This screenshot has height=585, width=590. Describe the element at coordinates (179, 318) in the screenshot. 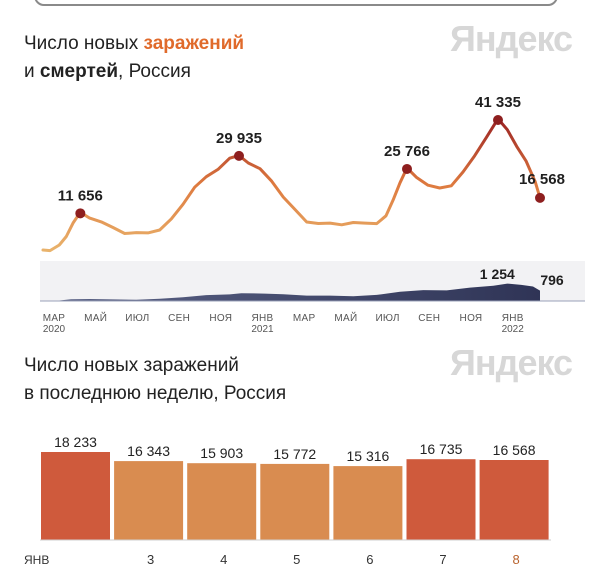

I see `x-tick-label-4: СЕН` at that location.